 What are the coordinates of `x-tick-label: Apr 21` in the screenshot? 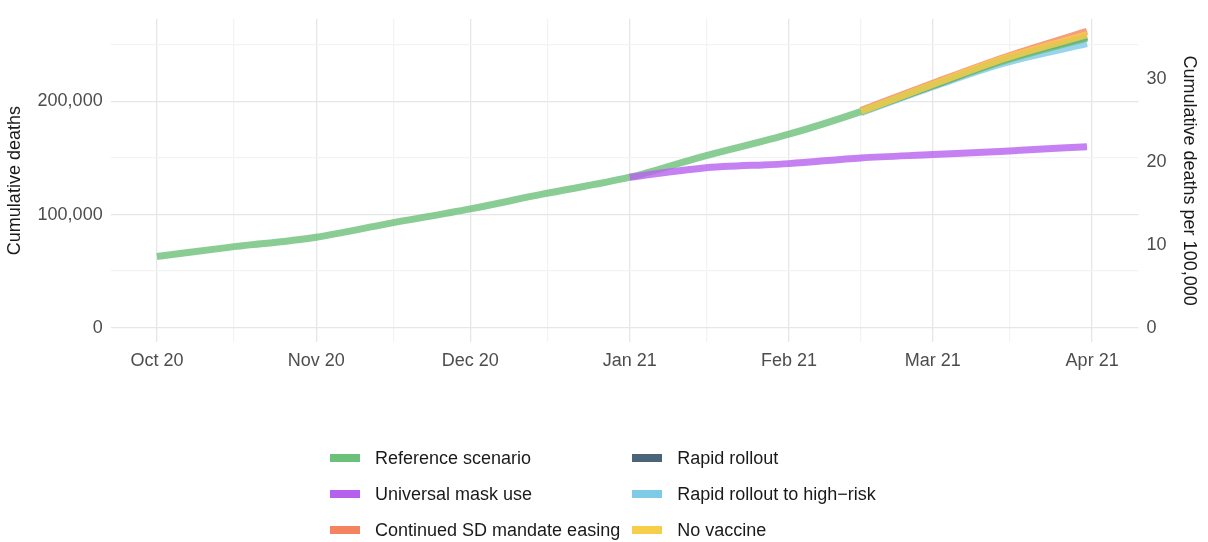 It's located at (1092, 360).